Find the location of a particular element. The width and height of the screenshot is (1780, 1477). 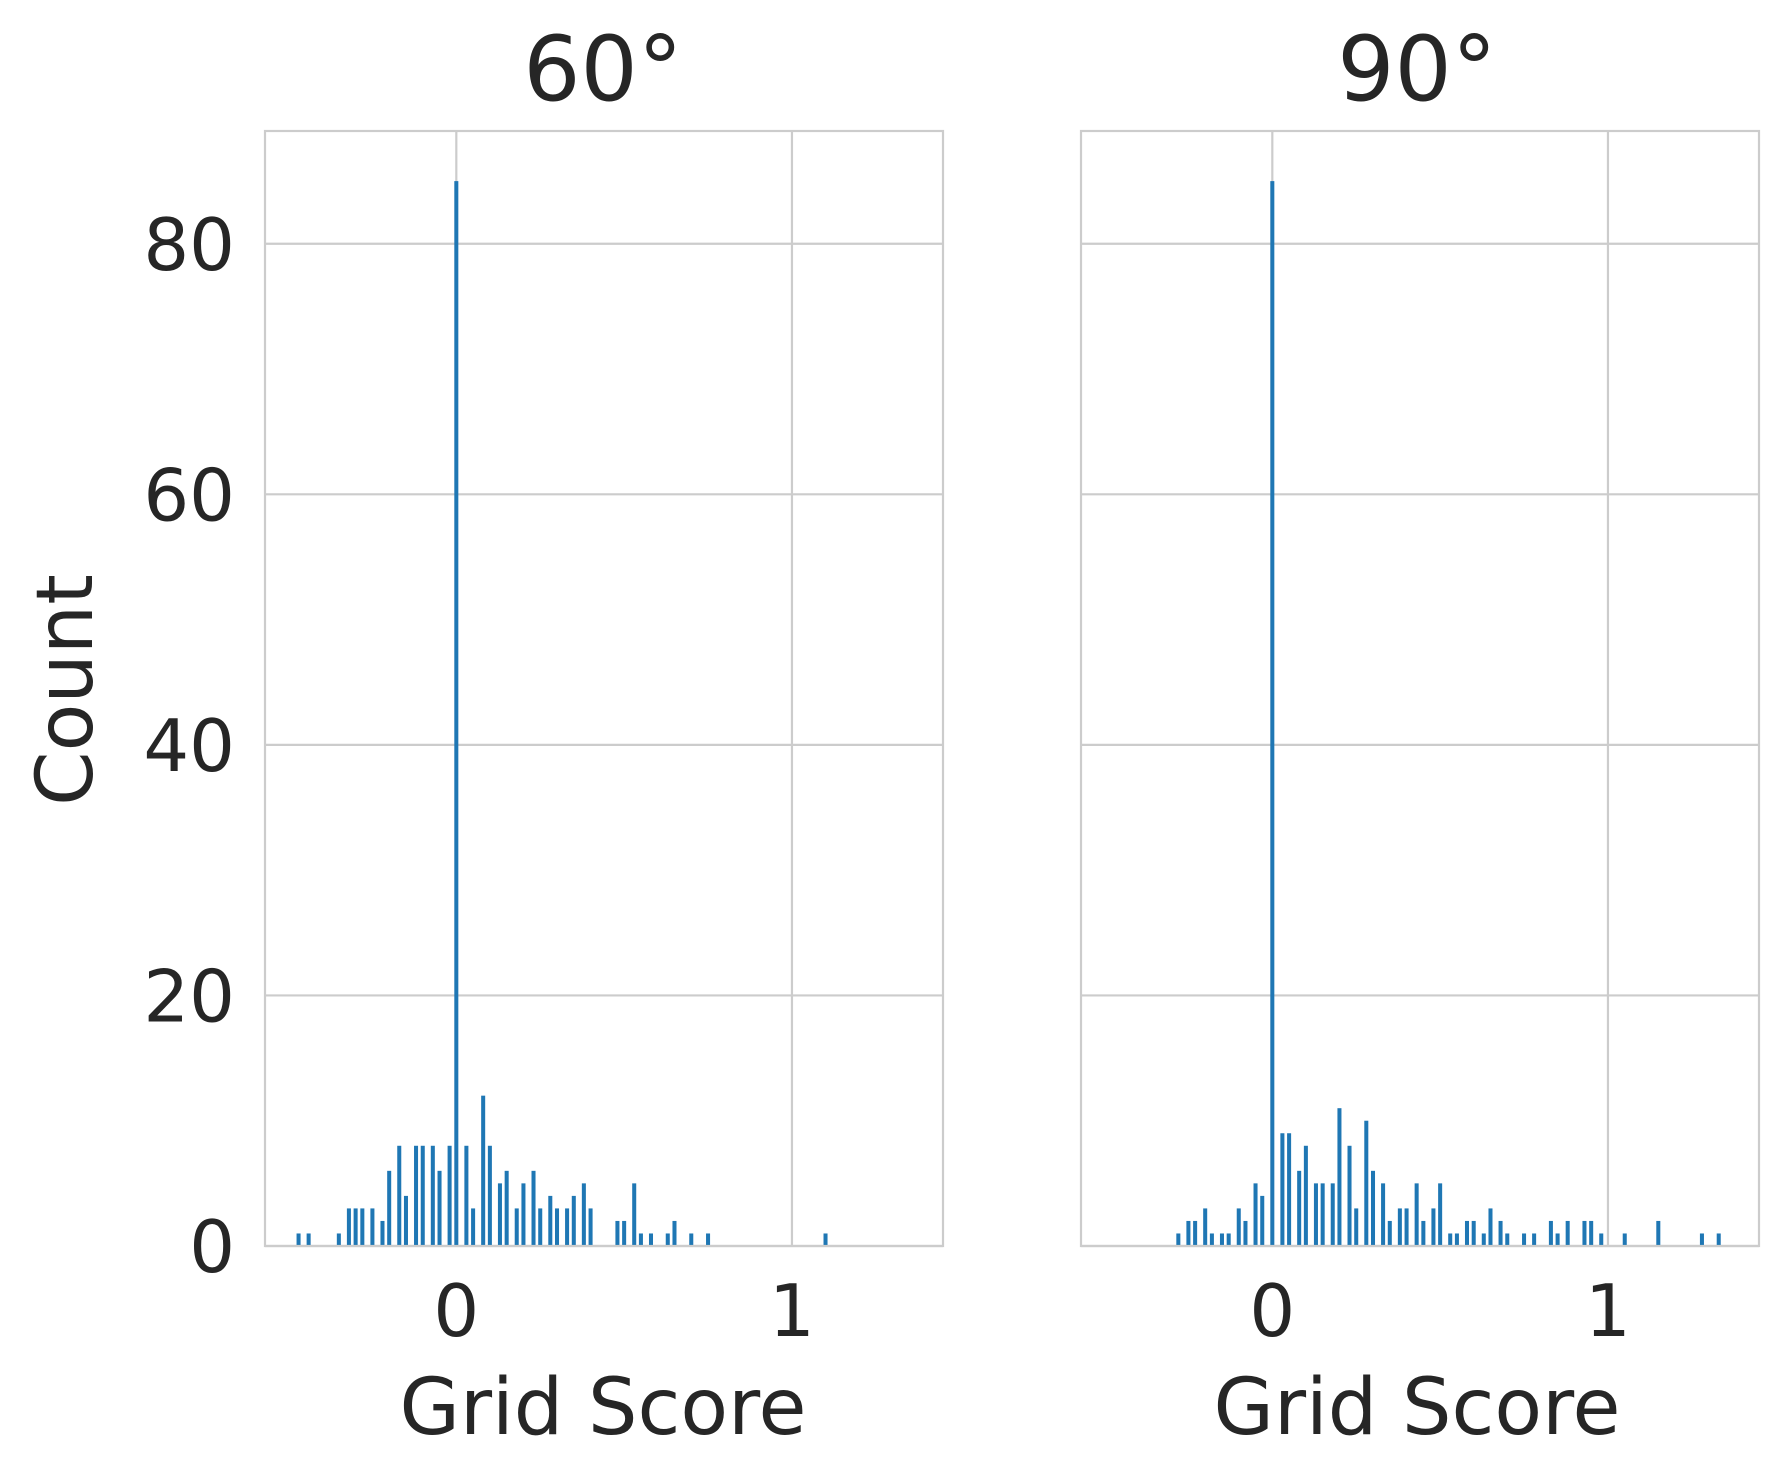

y-tick-label: 20 is located at coordinates (189, 996).